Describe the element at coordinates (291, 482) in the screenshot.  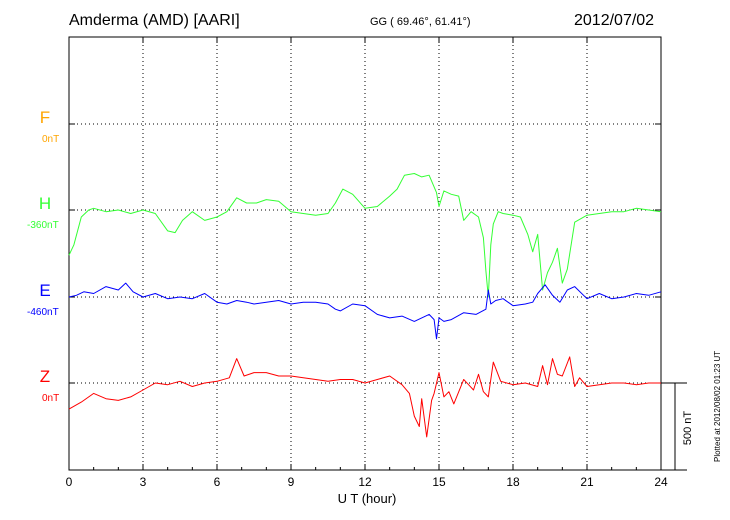
I see `x-tick-label: 9` at that location.